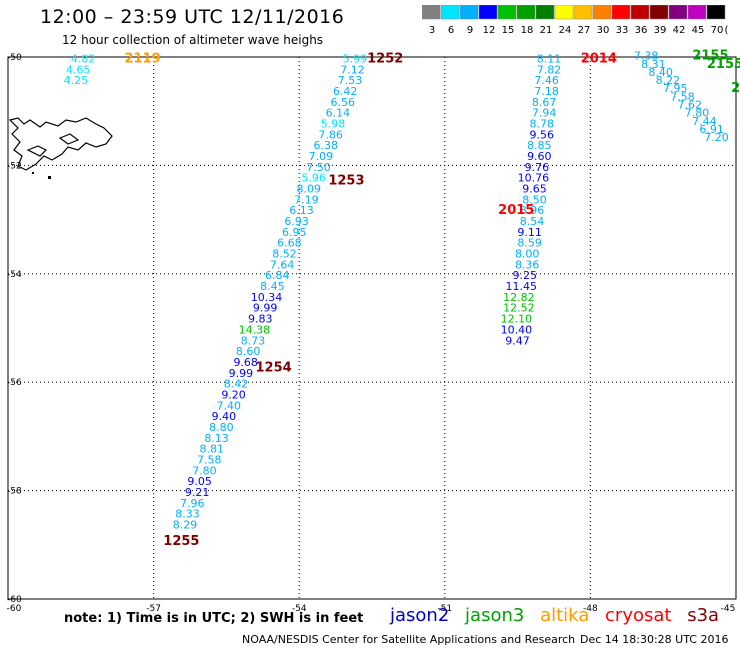 The height and width of the screenshot is (650, 740). What do you see at coordinates (181, 541) in the screenshot?
I see `pass-label: 1255` at bounding box center [181, 541].